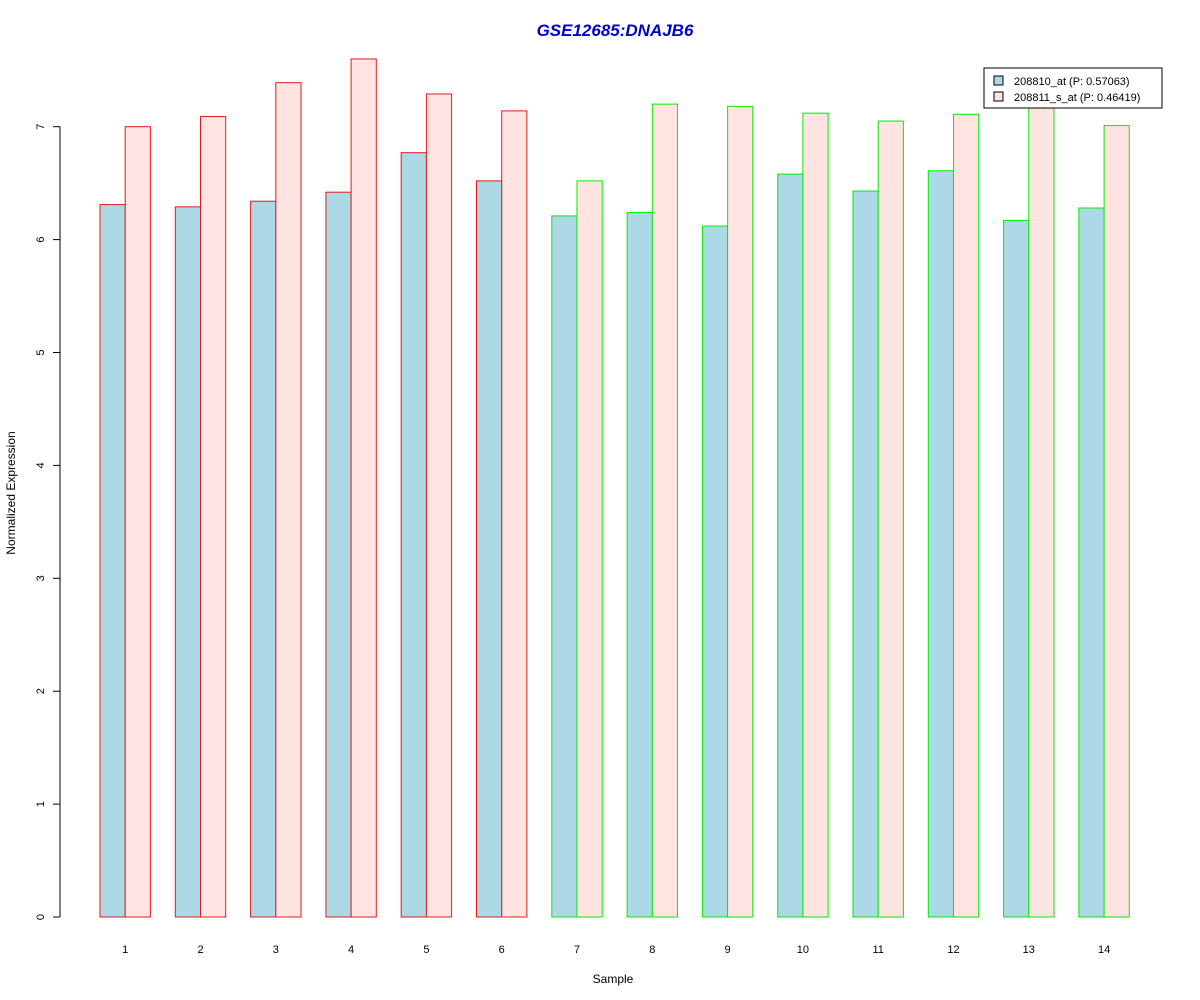 The image size is (1200, 1000). Describe the element at coordinates (577, 950) in the screenshot. I see `x-tick-label: 7` at that location.